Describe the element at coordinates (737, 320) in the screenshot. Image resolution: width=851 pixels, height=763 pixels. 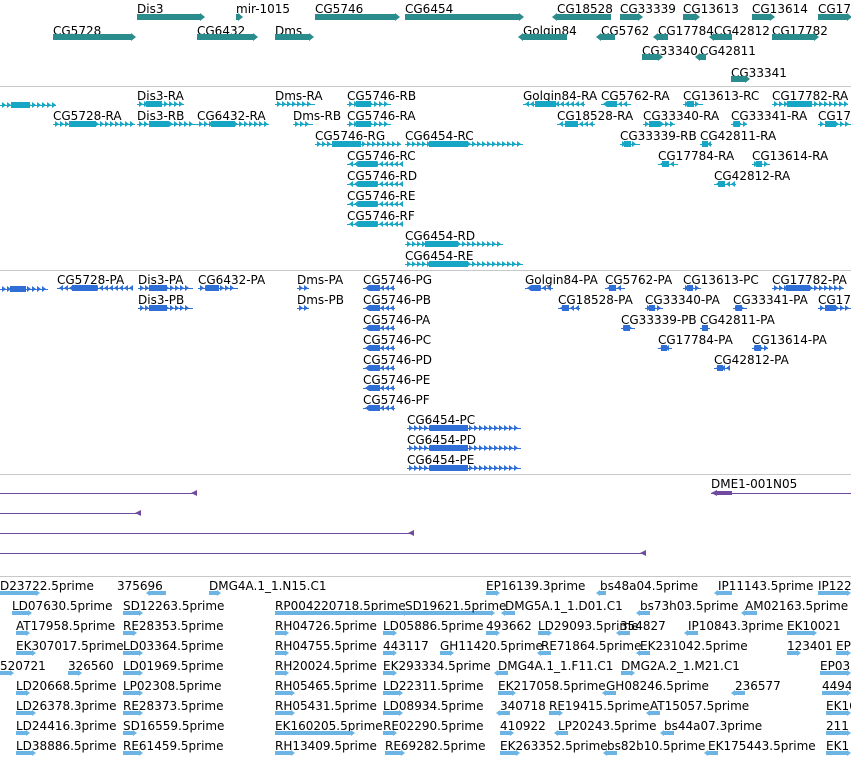
I see `transcripts-pa-feature-label: CG42811-PA` at that location.